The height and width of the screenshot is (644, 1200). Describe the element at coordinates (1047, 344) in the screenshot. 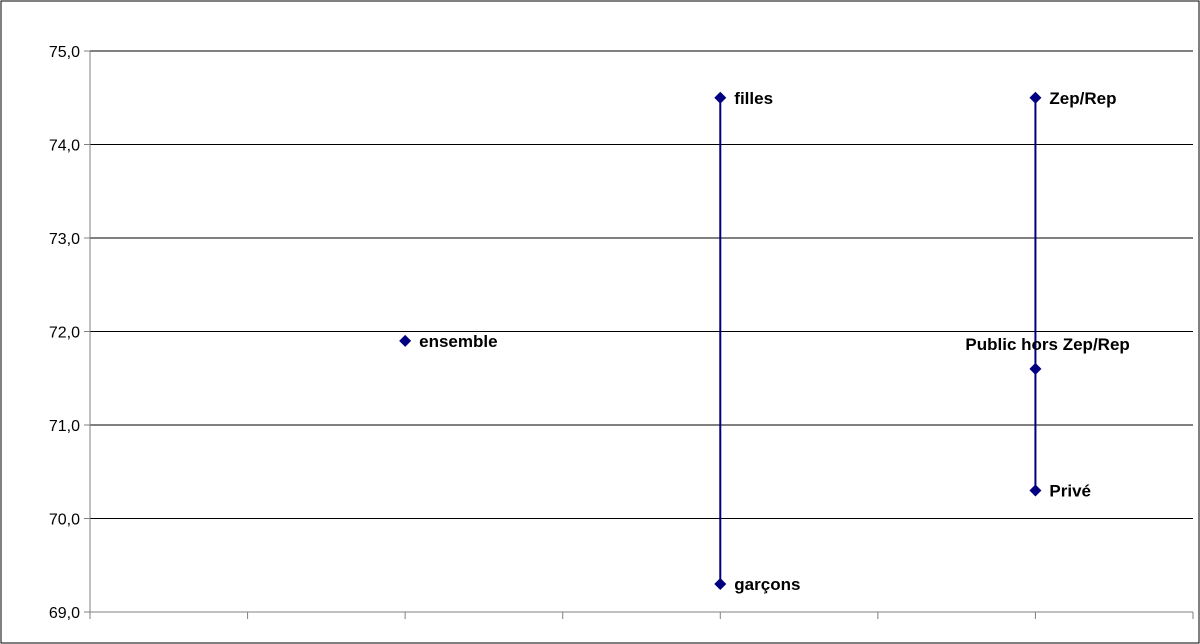

I see `data-point-label: Public hors Zep/Rep` at that location.